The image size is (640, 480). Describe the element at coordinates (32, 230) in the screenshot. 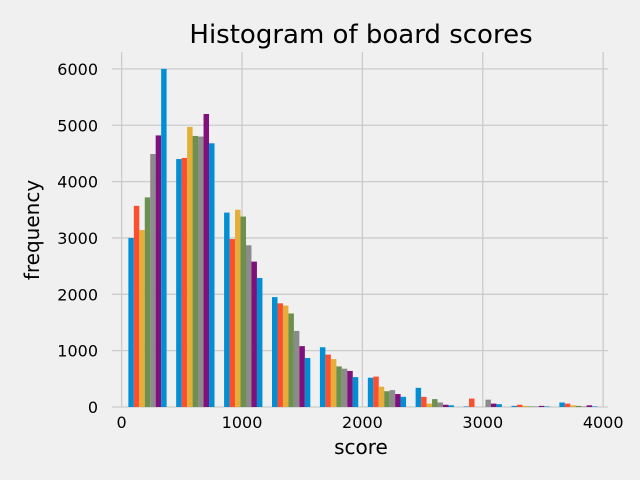

I see `y-axis-label: frequency` at that location.